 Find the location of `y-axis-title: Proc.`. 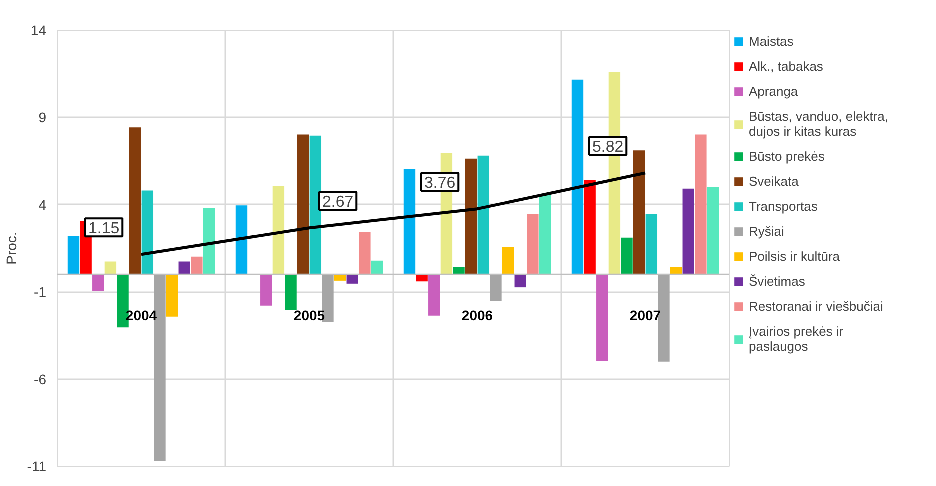

y-axis-title: Proc. is located at coordinates (11, 248).